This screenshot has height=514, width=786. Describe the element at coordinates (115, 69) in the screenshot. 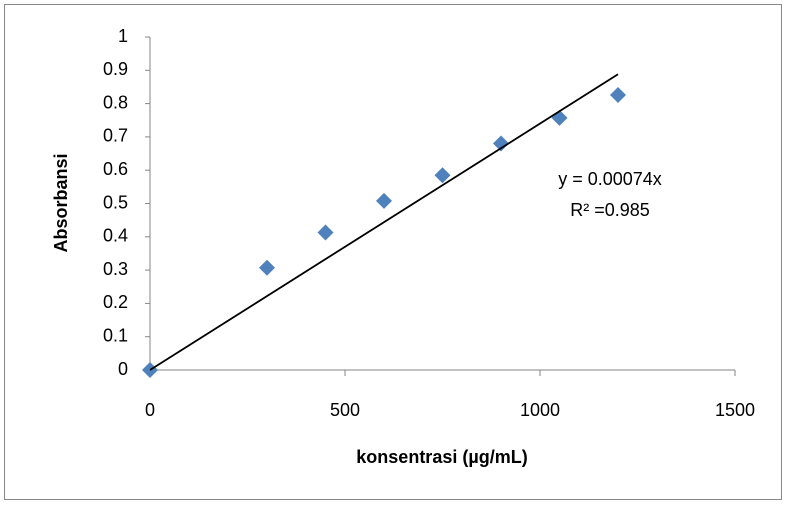

I see `y-tick-label: 0.9` at that location.